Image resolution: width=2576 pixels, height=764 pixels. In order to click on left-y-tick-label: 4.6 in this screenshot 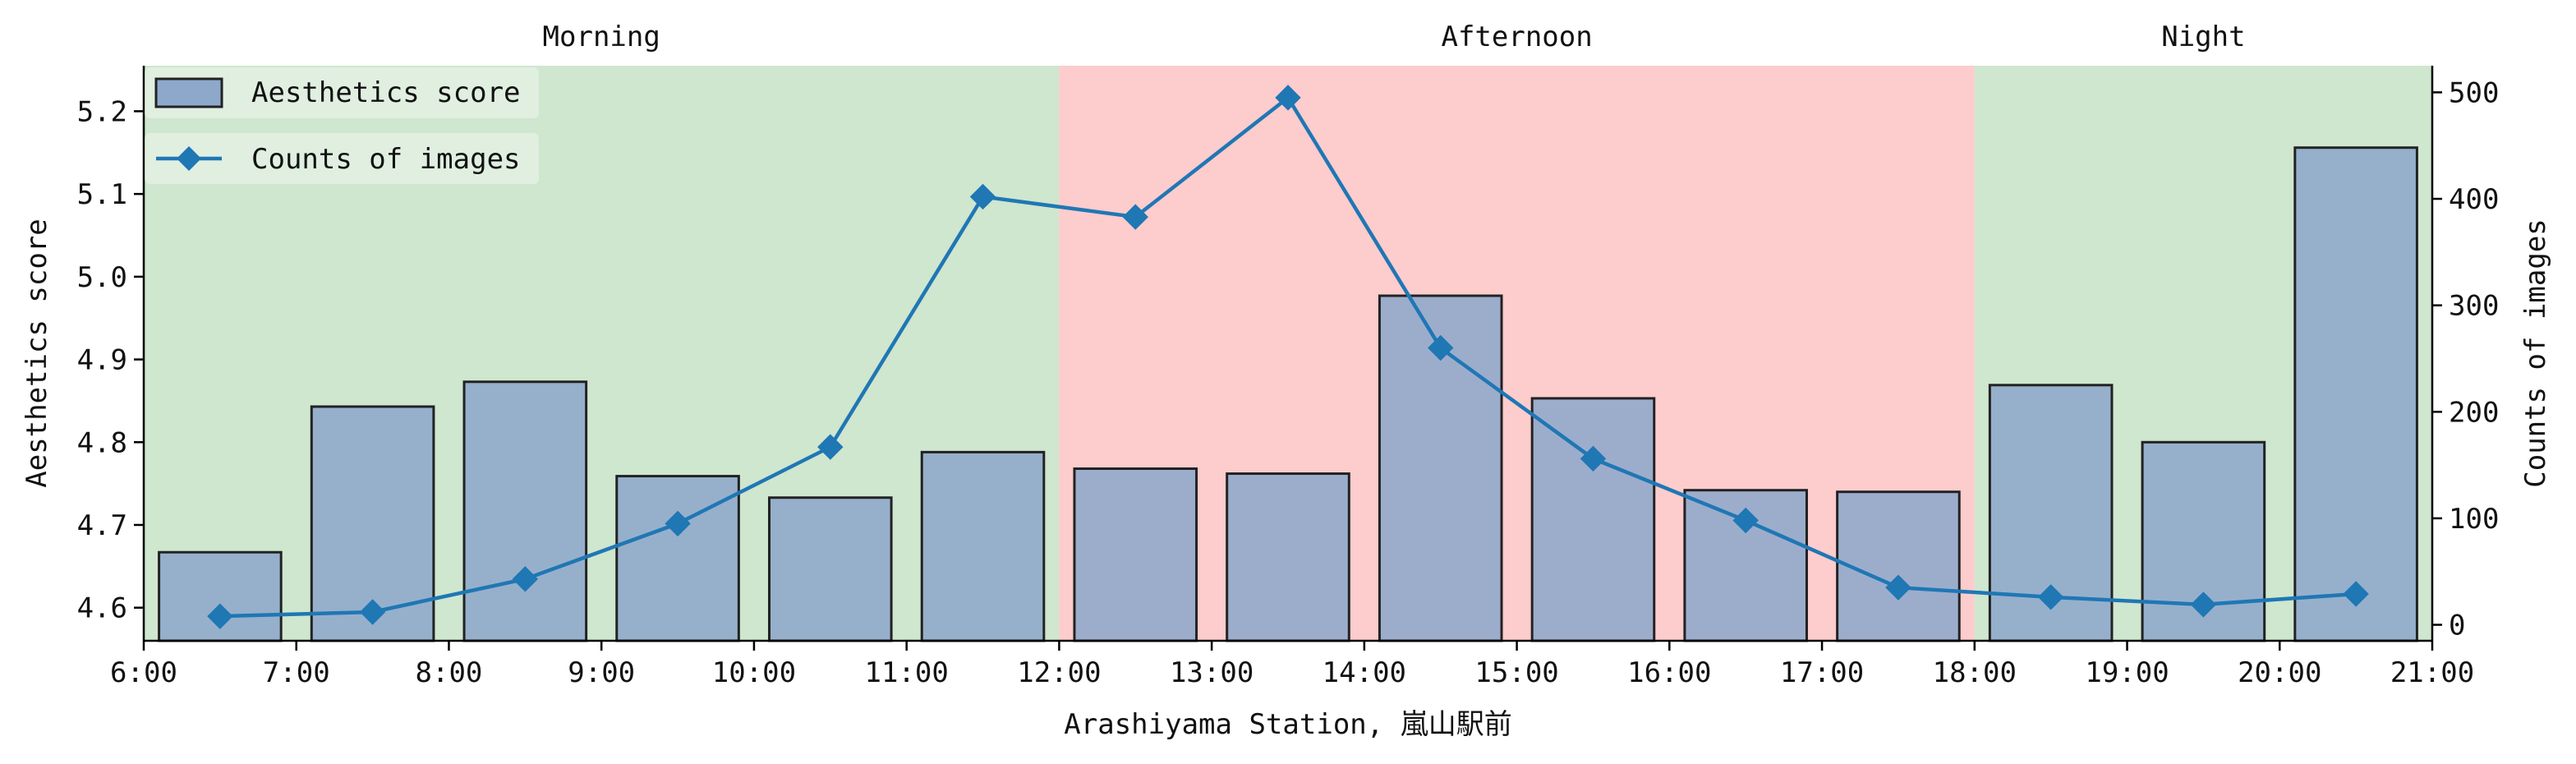, I will do `click(102, 609)`.